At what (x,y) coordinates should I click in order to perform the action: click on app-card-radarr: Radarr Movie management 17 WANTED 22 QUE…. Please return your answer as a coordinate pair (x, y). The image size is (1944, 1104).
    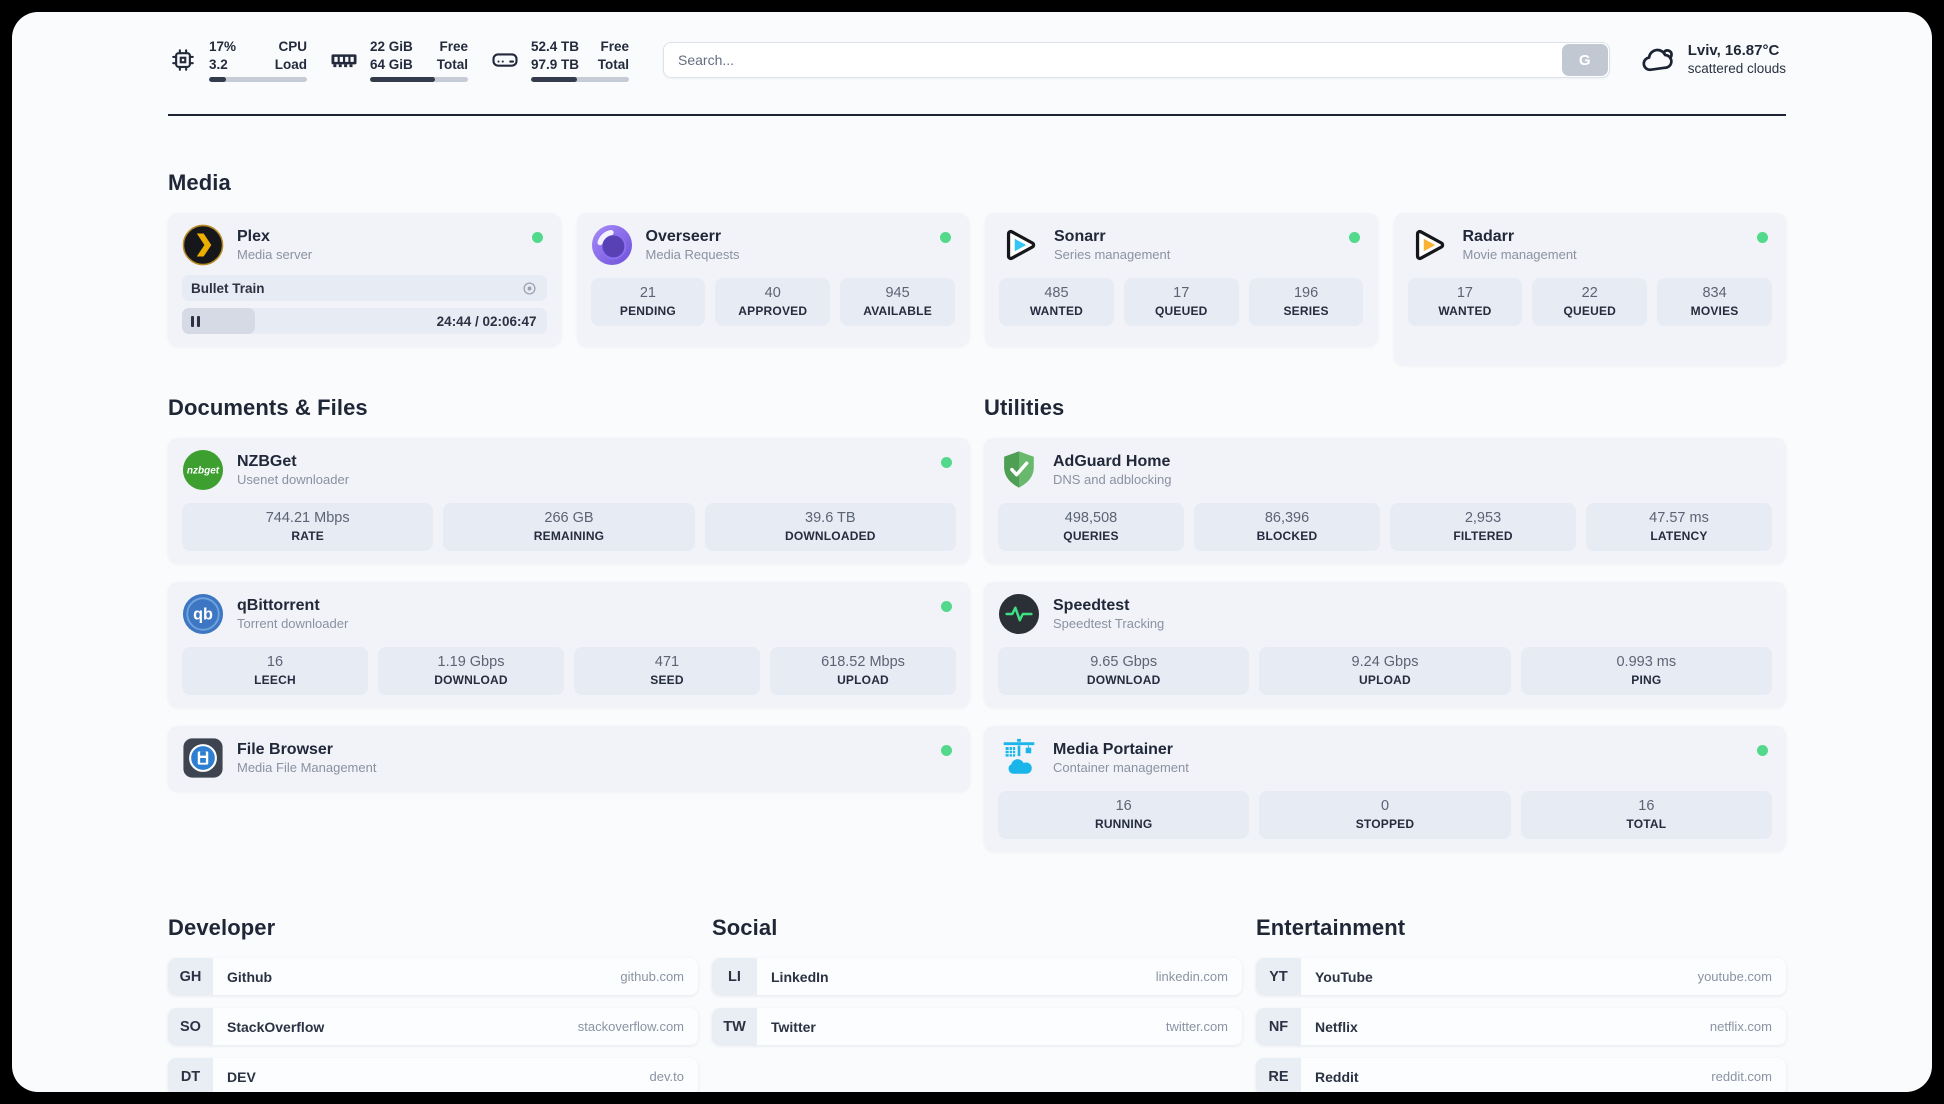
    Looking at the image, I should click on (1589, 289).